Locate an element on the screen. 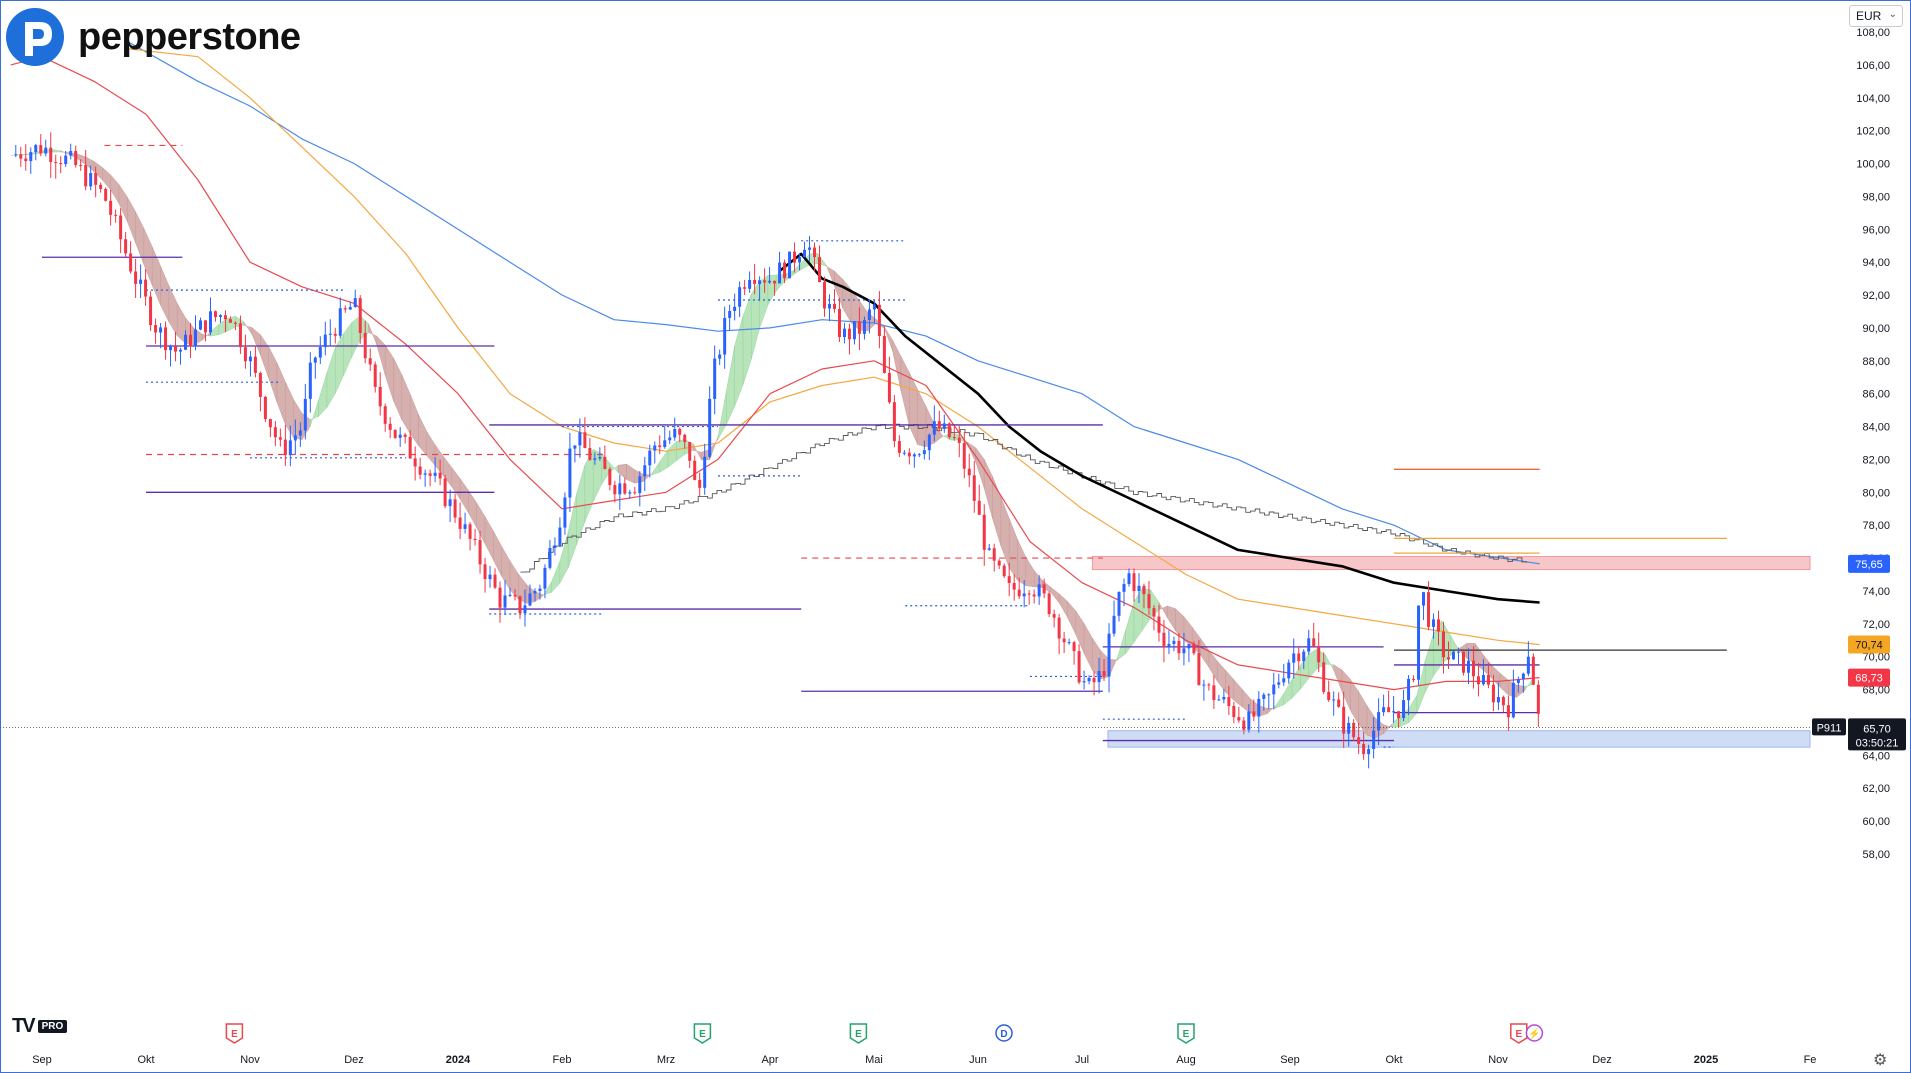  currency-value: EUR is located at coordinates (1869, 16).